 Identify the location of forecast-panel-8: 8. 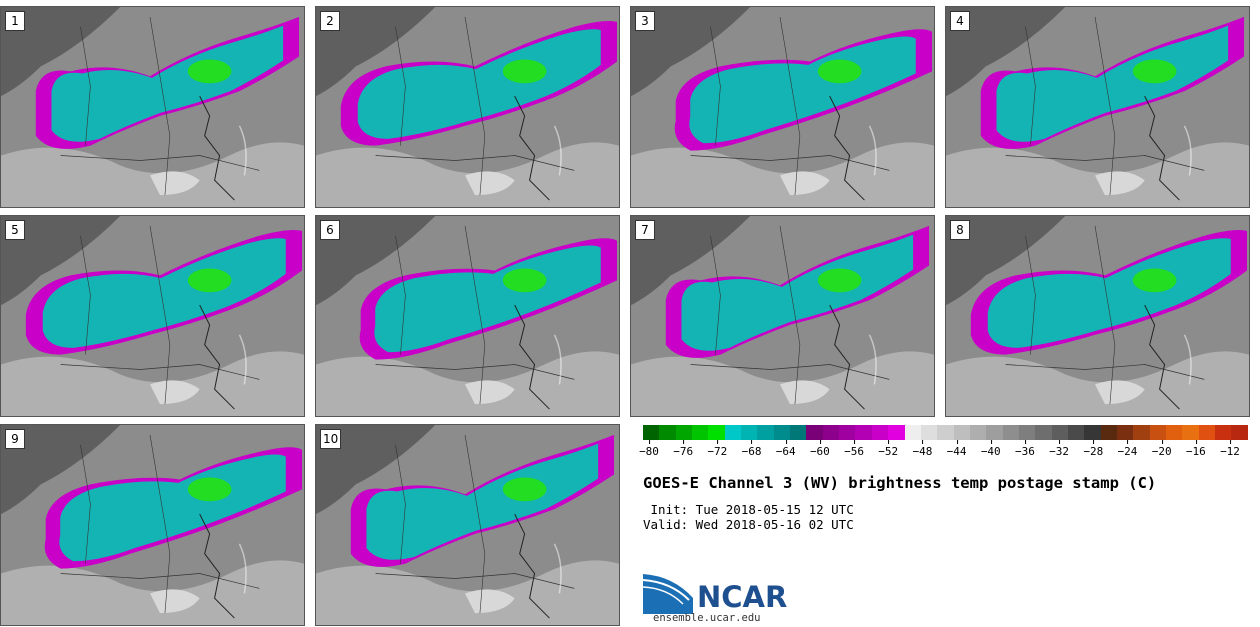
(1097, 316).